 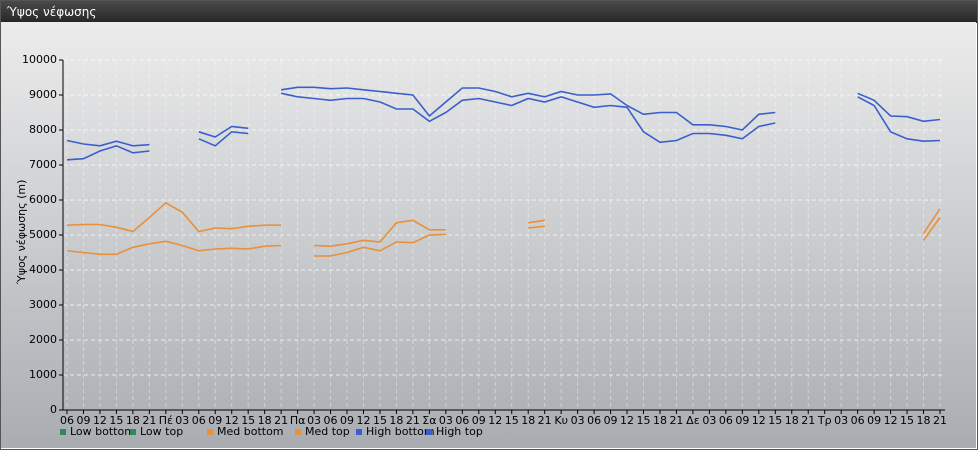 What do you see at coordinates (43, 269) in the screenshot?
I see `y-tick-label: 4000` at bounding box center [43, 269].